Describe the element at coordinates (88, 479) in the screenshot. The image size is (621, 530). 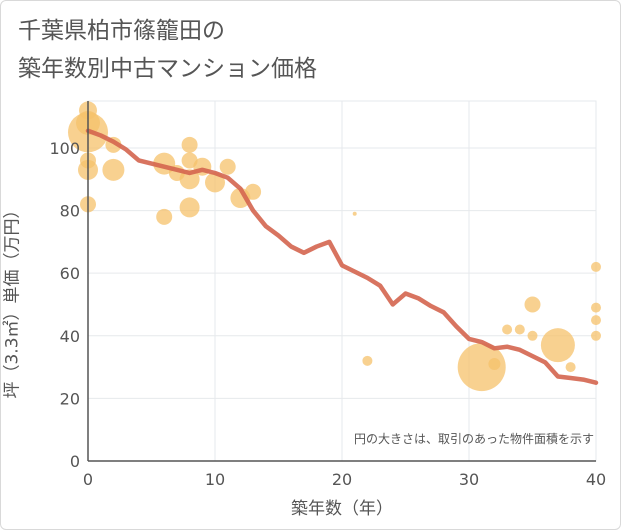
I see `x-tick-label: 0` at that location.